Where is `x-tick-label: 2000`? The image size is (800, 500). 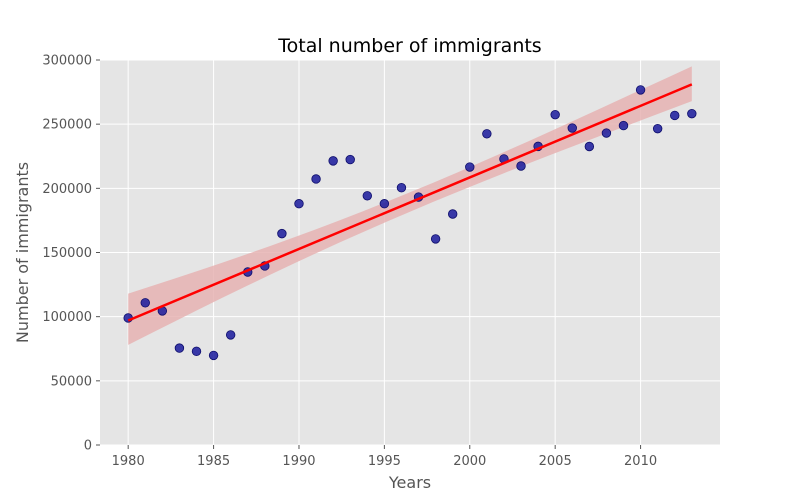 x-tick-label: 2000 is located at coordinates (469, 461).